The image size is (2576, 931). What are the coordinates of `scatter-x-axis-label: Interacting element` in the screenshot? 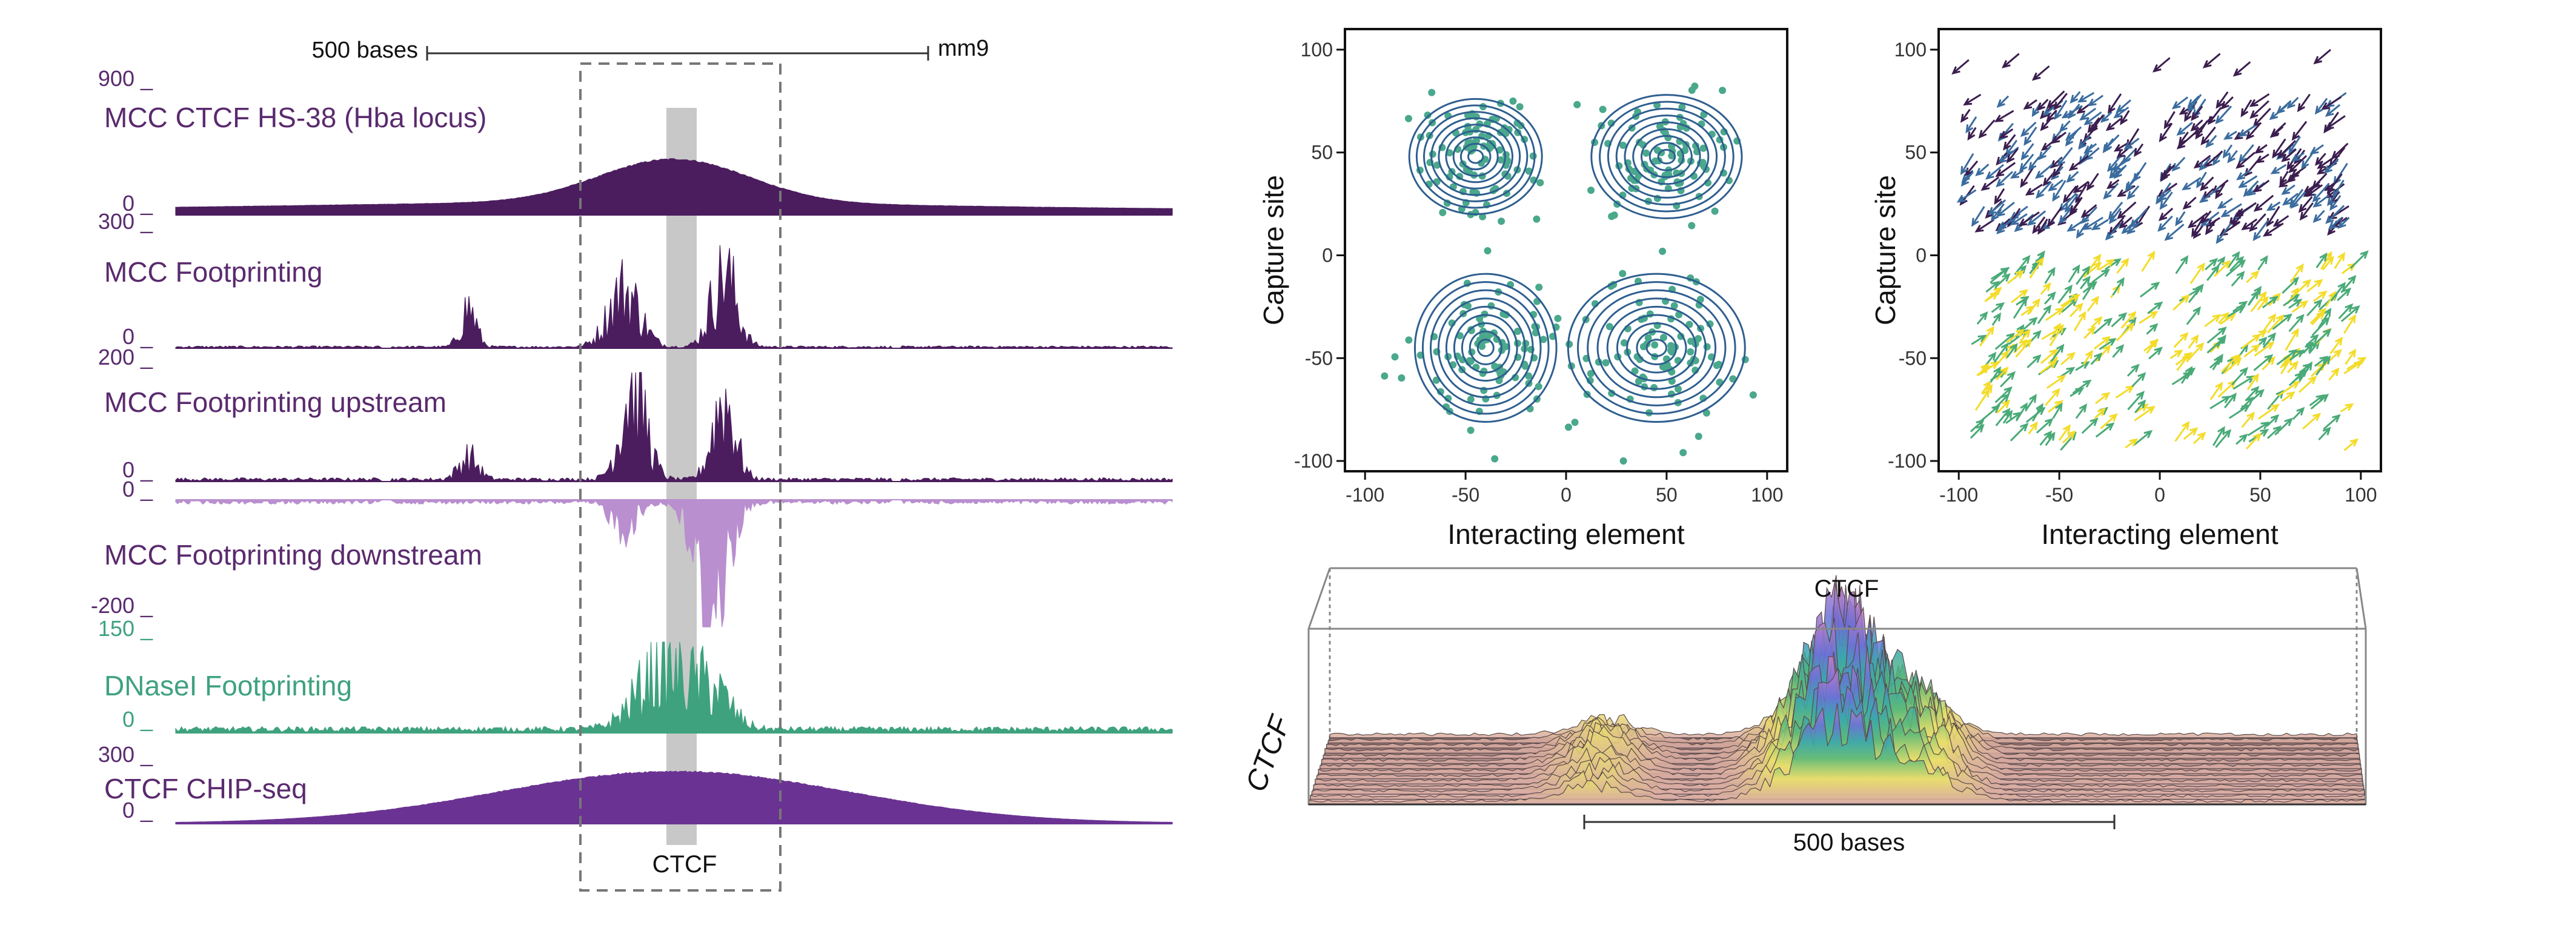 It's located at (1565, 534).